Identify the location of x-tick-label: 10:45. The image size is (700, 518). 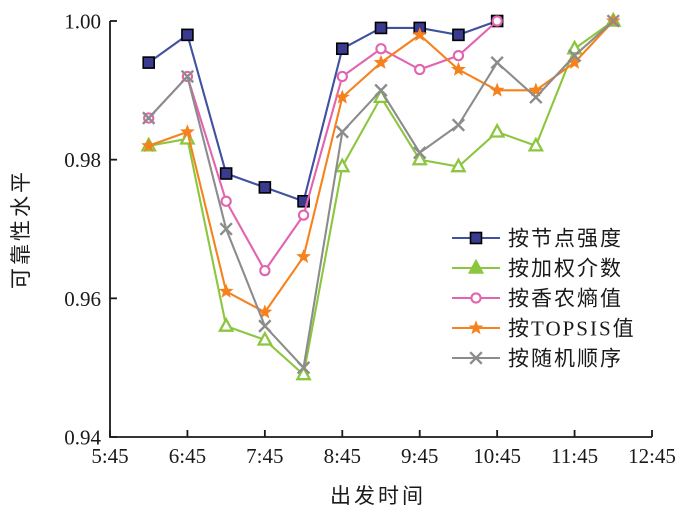
(497, 456).